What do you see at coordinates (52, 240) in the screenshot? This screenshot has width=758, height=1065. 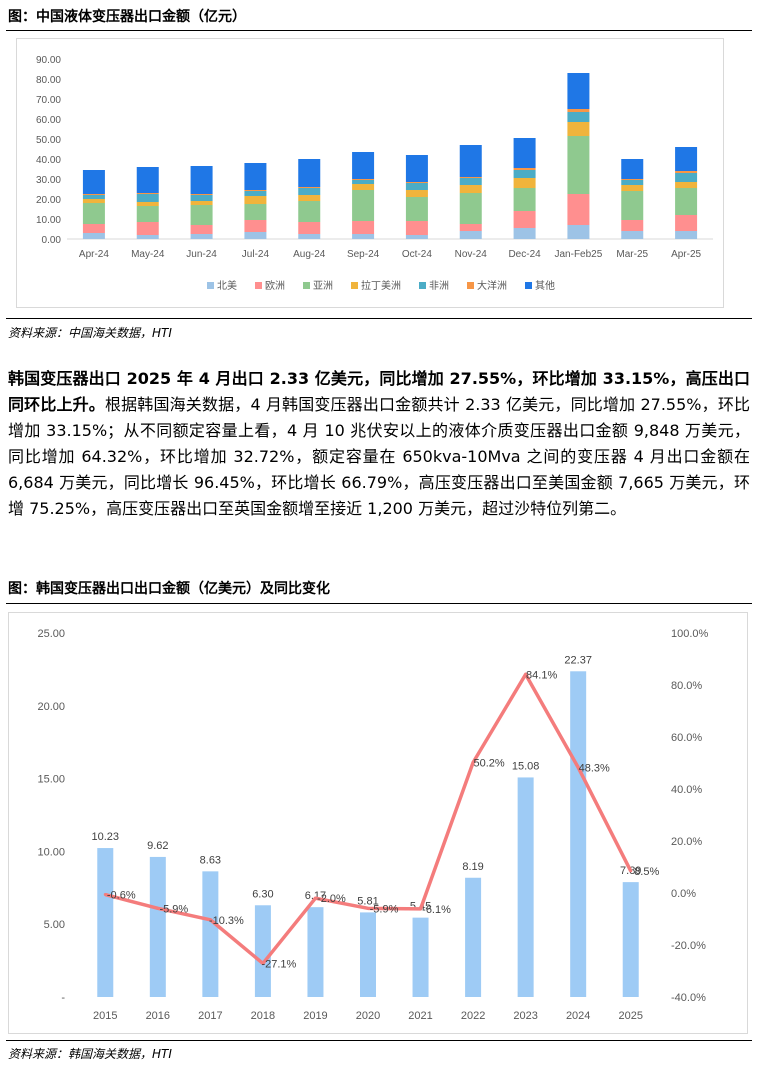 I see `y-tick-label: 0.00` at bounding box center [52, 240].